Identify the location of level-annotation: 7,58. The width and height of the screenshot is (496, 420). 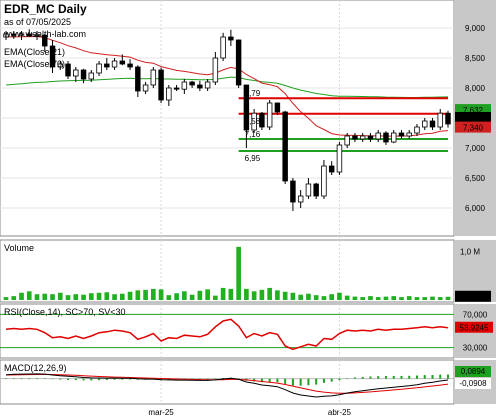
(253, 121).